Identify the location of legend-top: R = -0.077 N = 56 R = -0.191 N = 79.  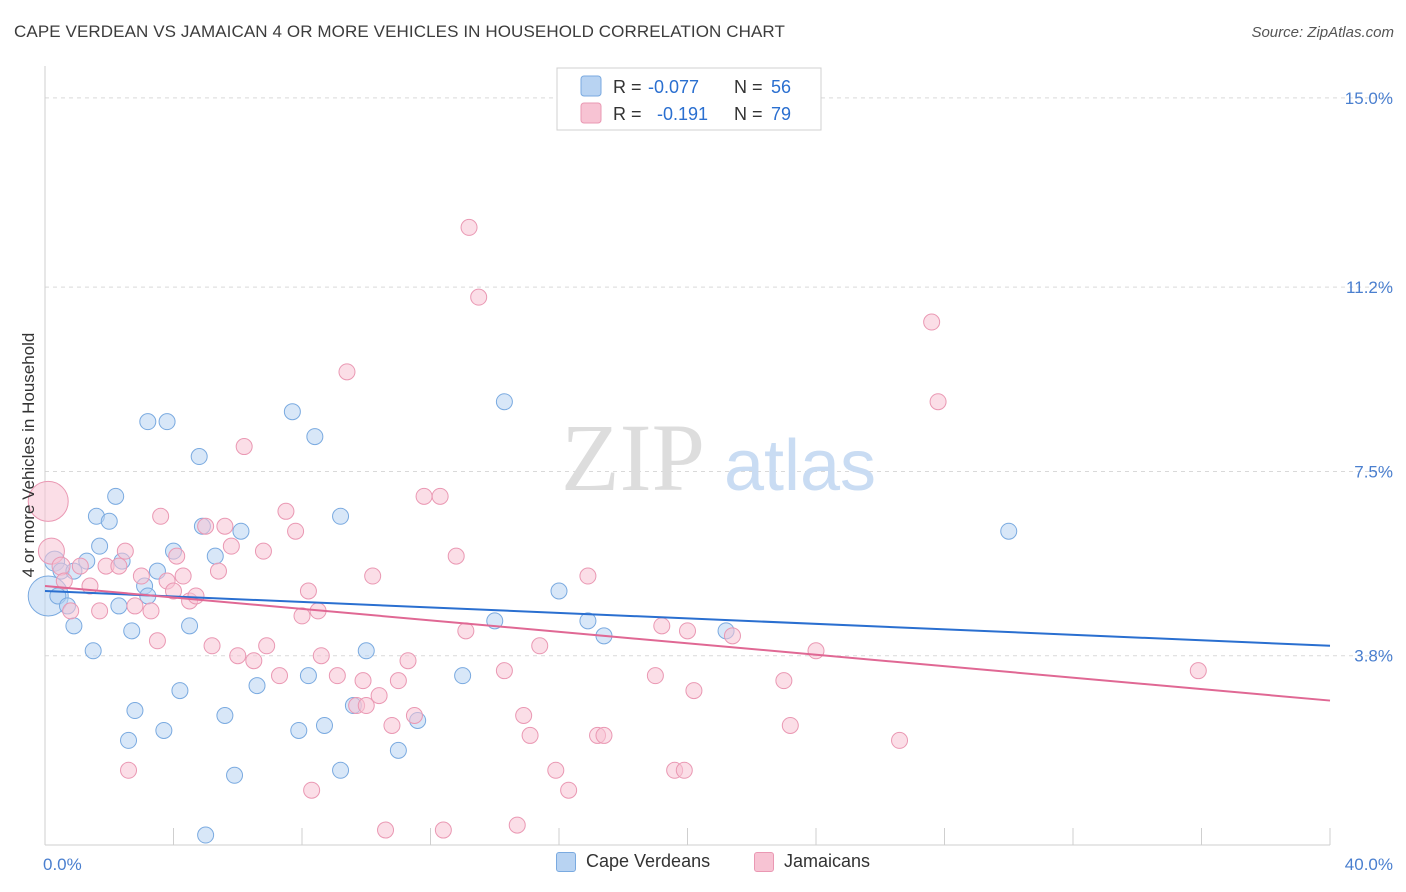
(689, 99).